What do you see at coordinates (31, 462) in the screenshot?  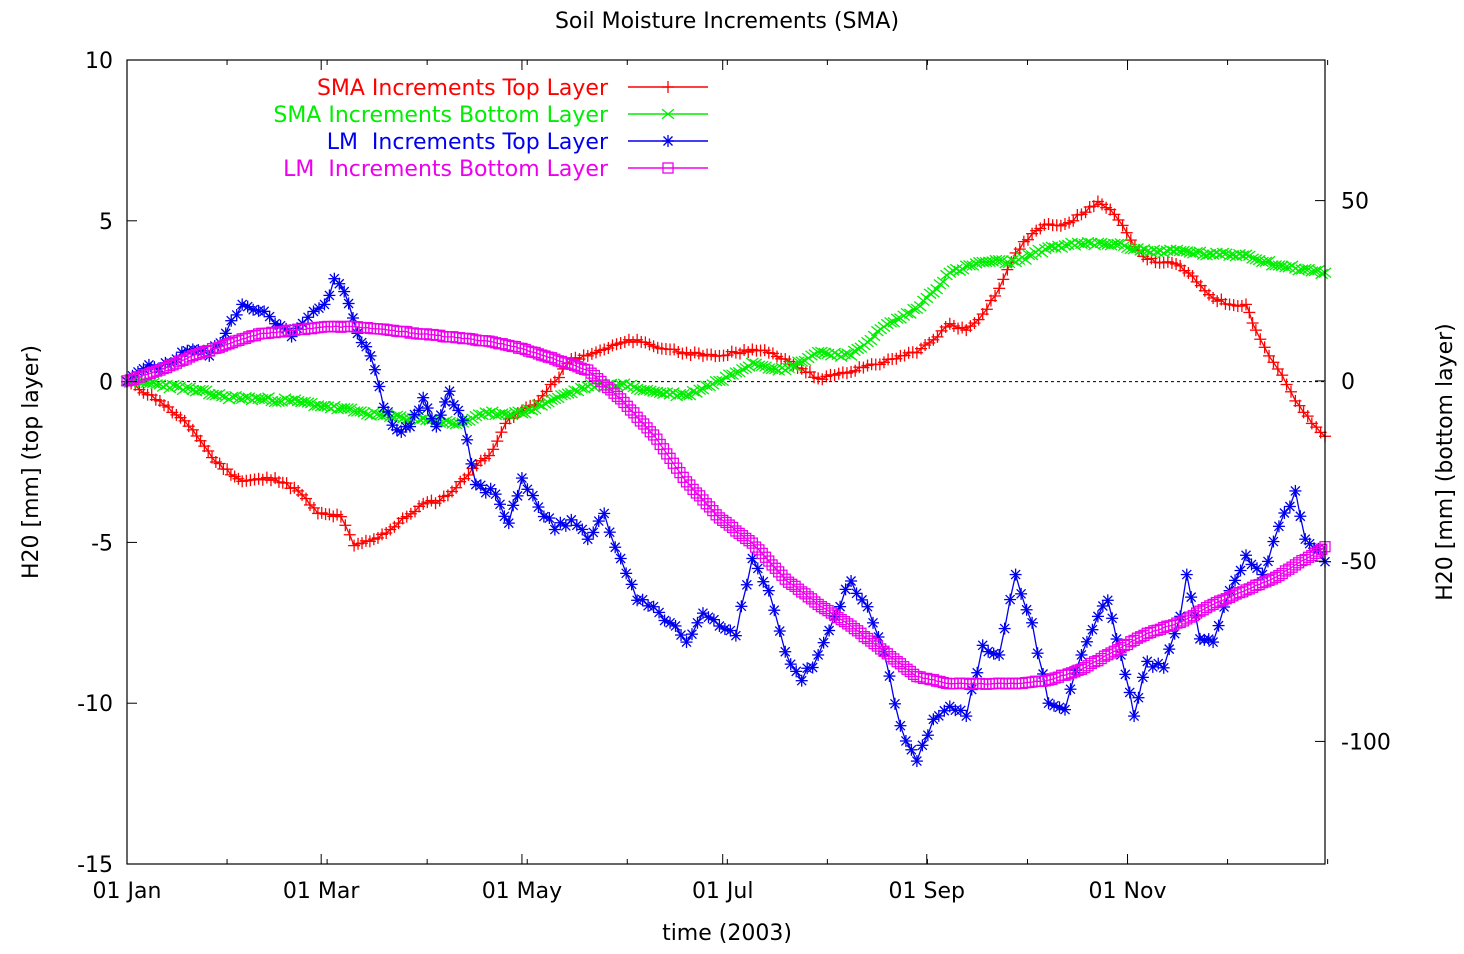 I see `y-axis-label: H20 [mm] (top layer)` at bounding box center [31, 462].